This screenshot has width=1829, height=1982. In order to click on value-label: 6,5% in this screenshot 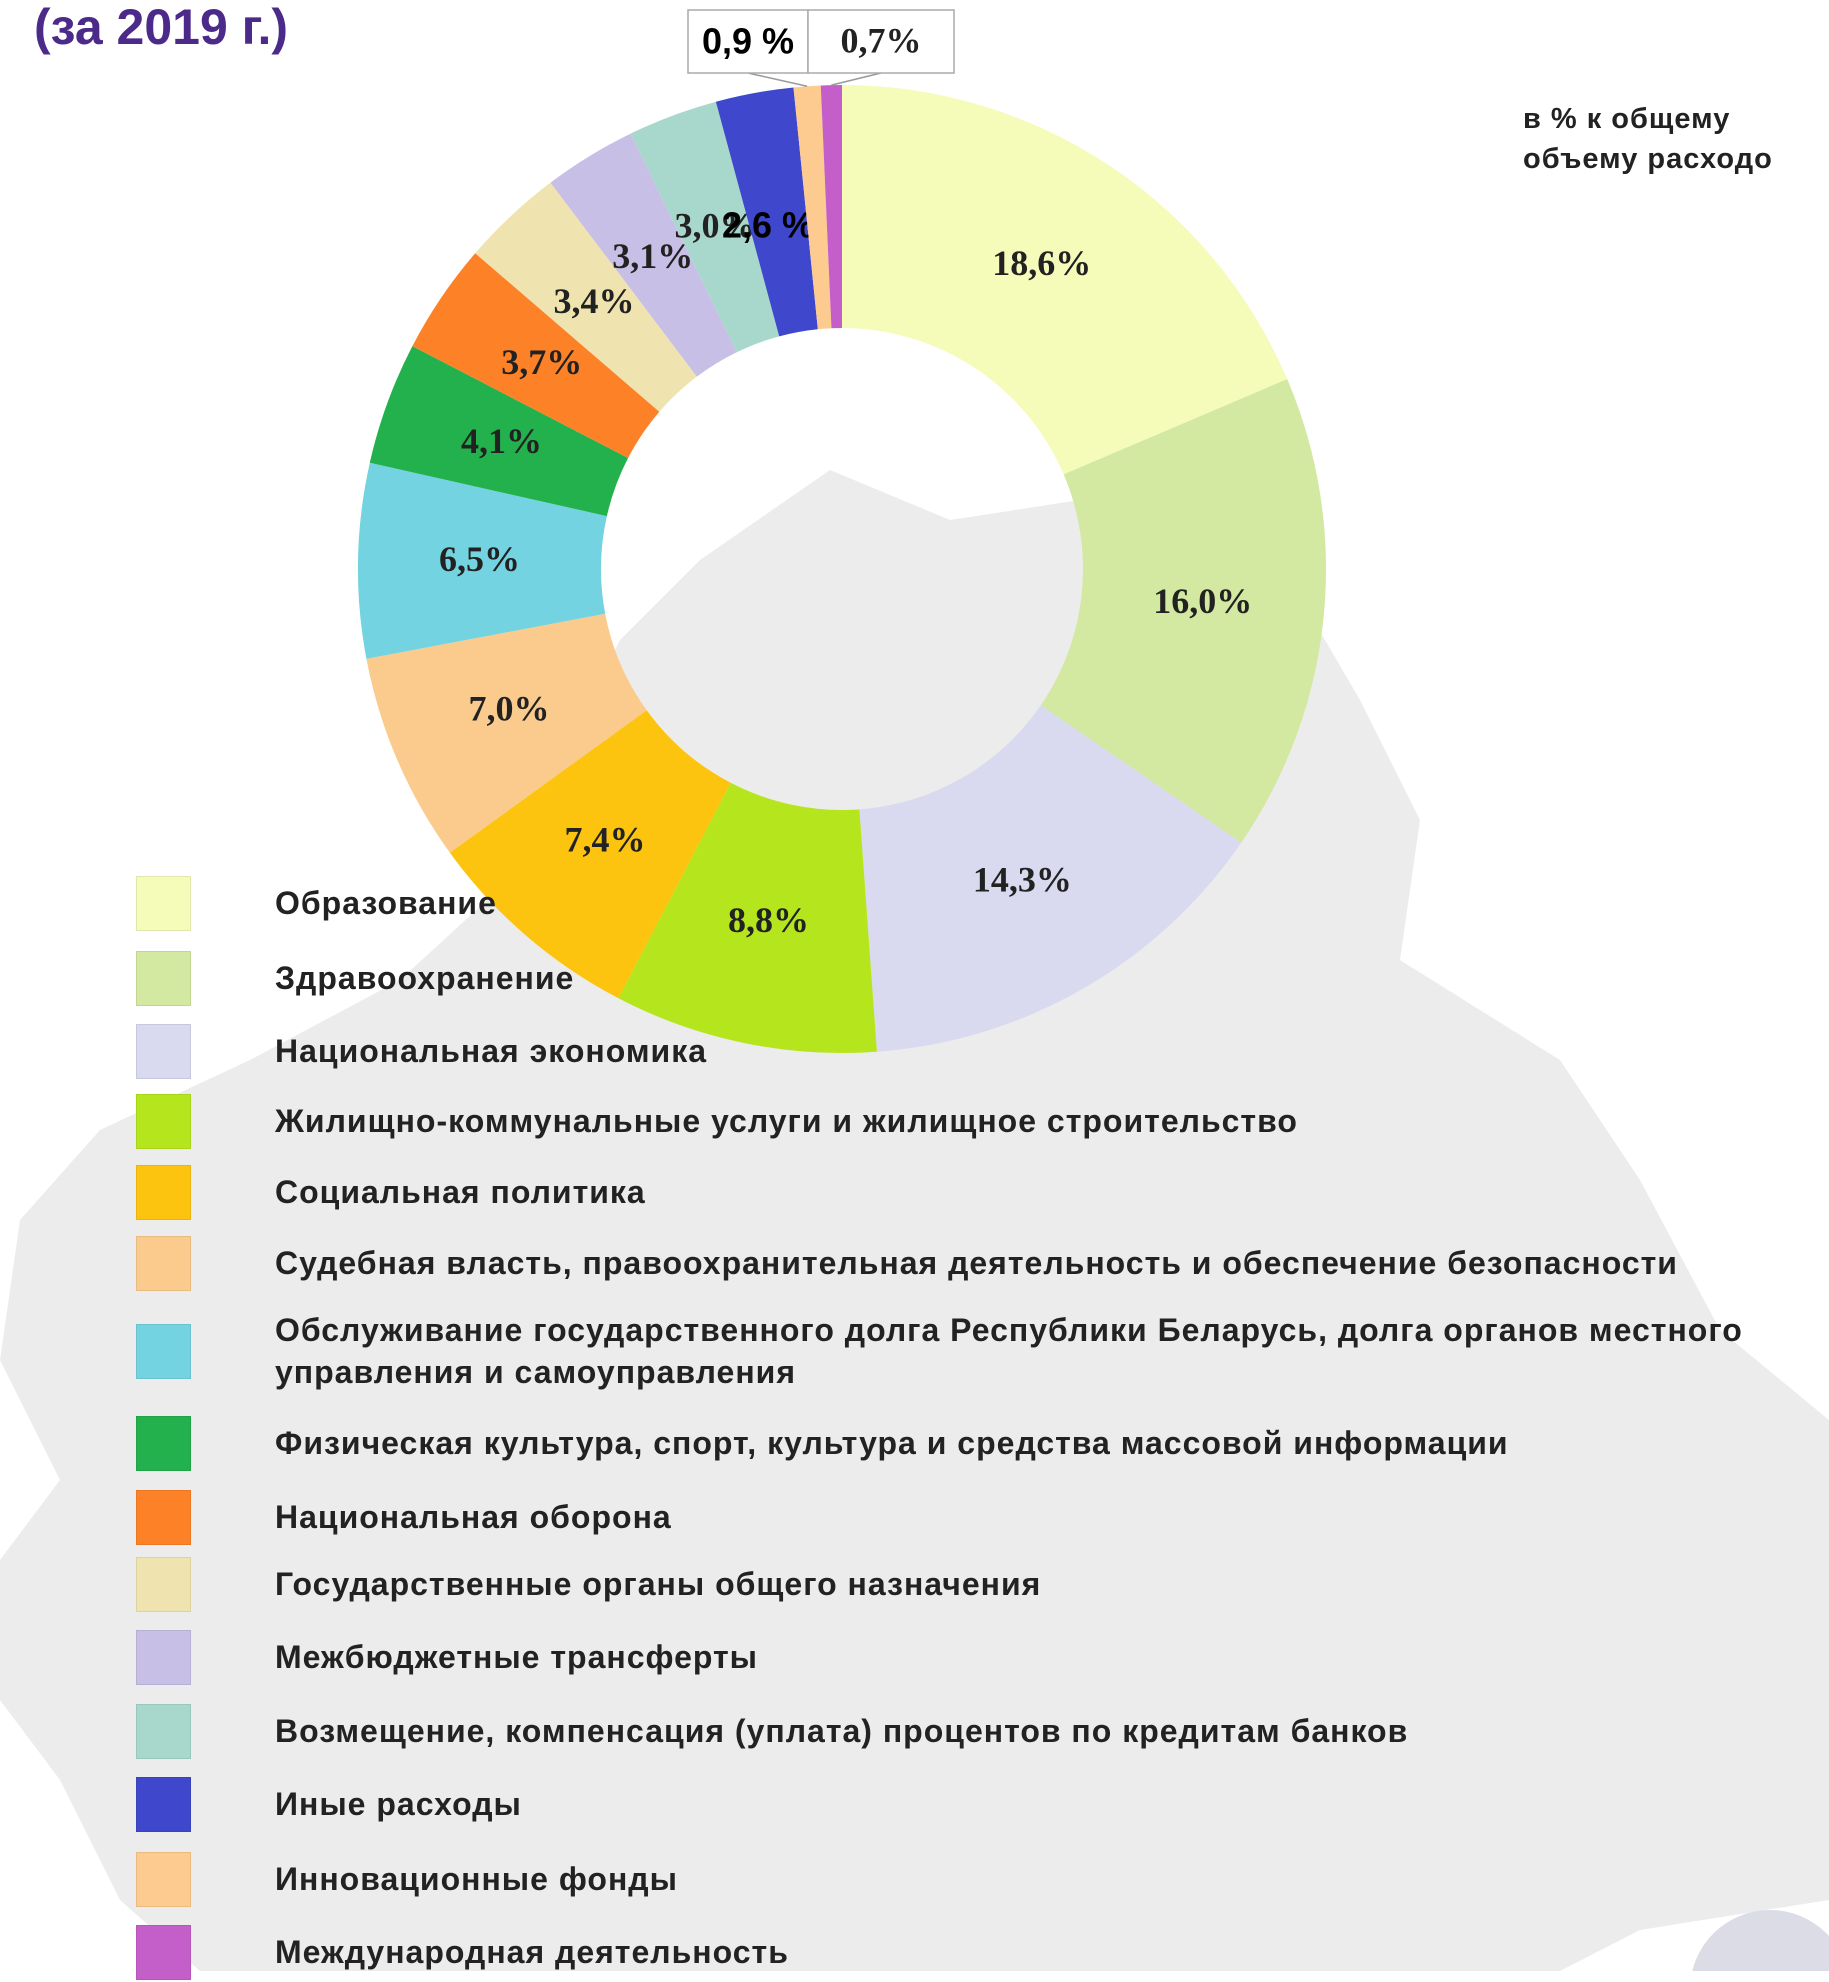, I will do `click(479, 559)`.